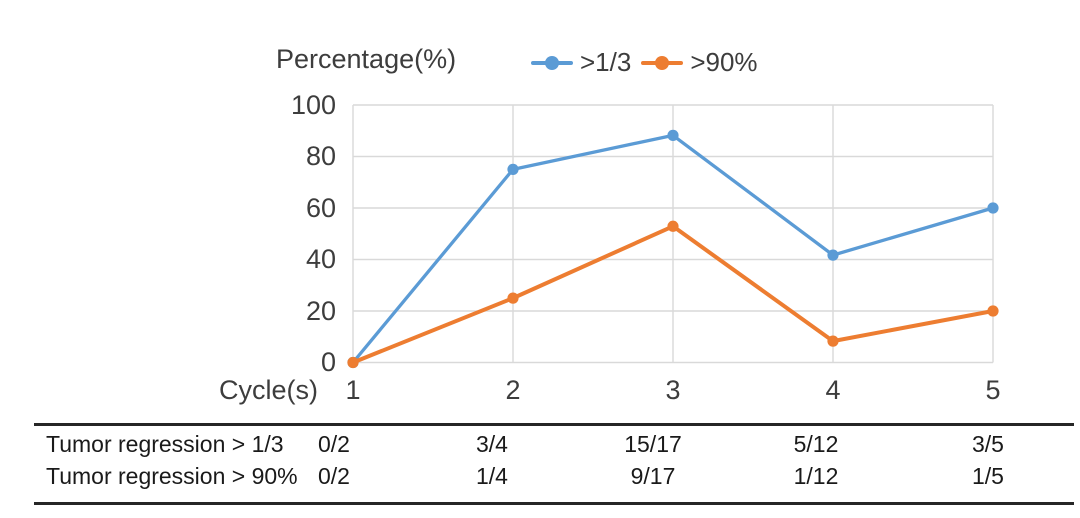 The image size is (1080, 518). I want to click on table-row-label: Tumor regression > 1/3, so click(165, 444).